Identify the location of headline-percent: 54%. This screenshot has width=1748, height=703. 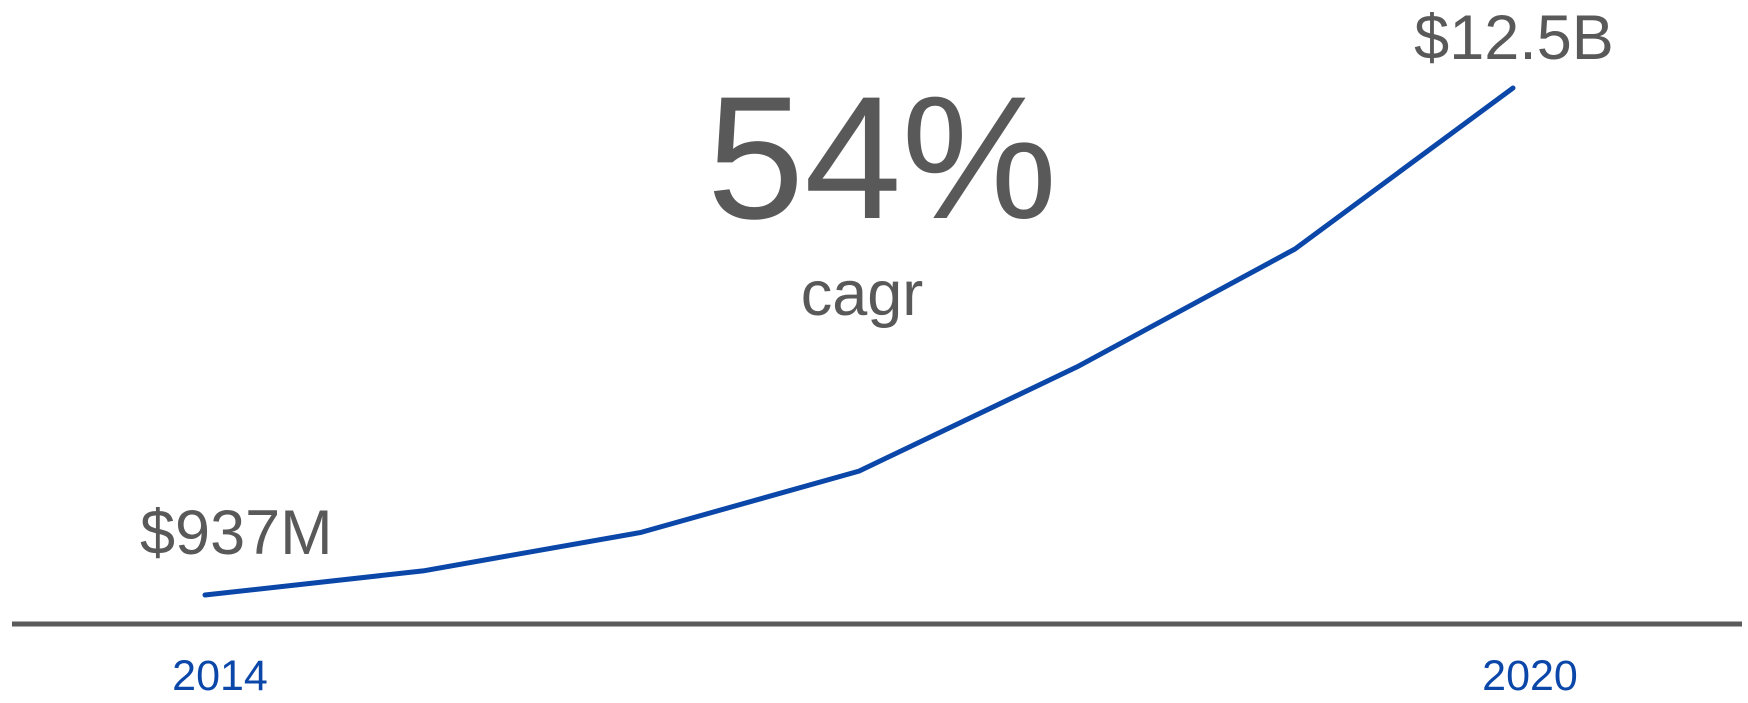
(882, 158).